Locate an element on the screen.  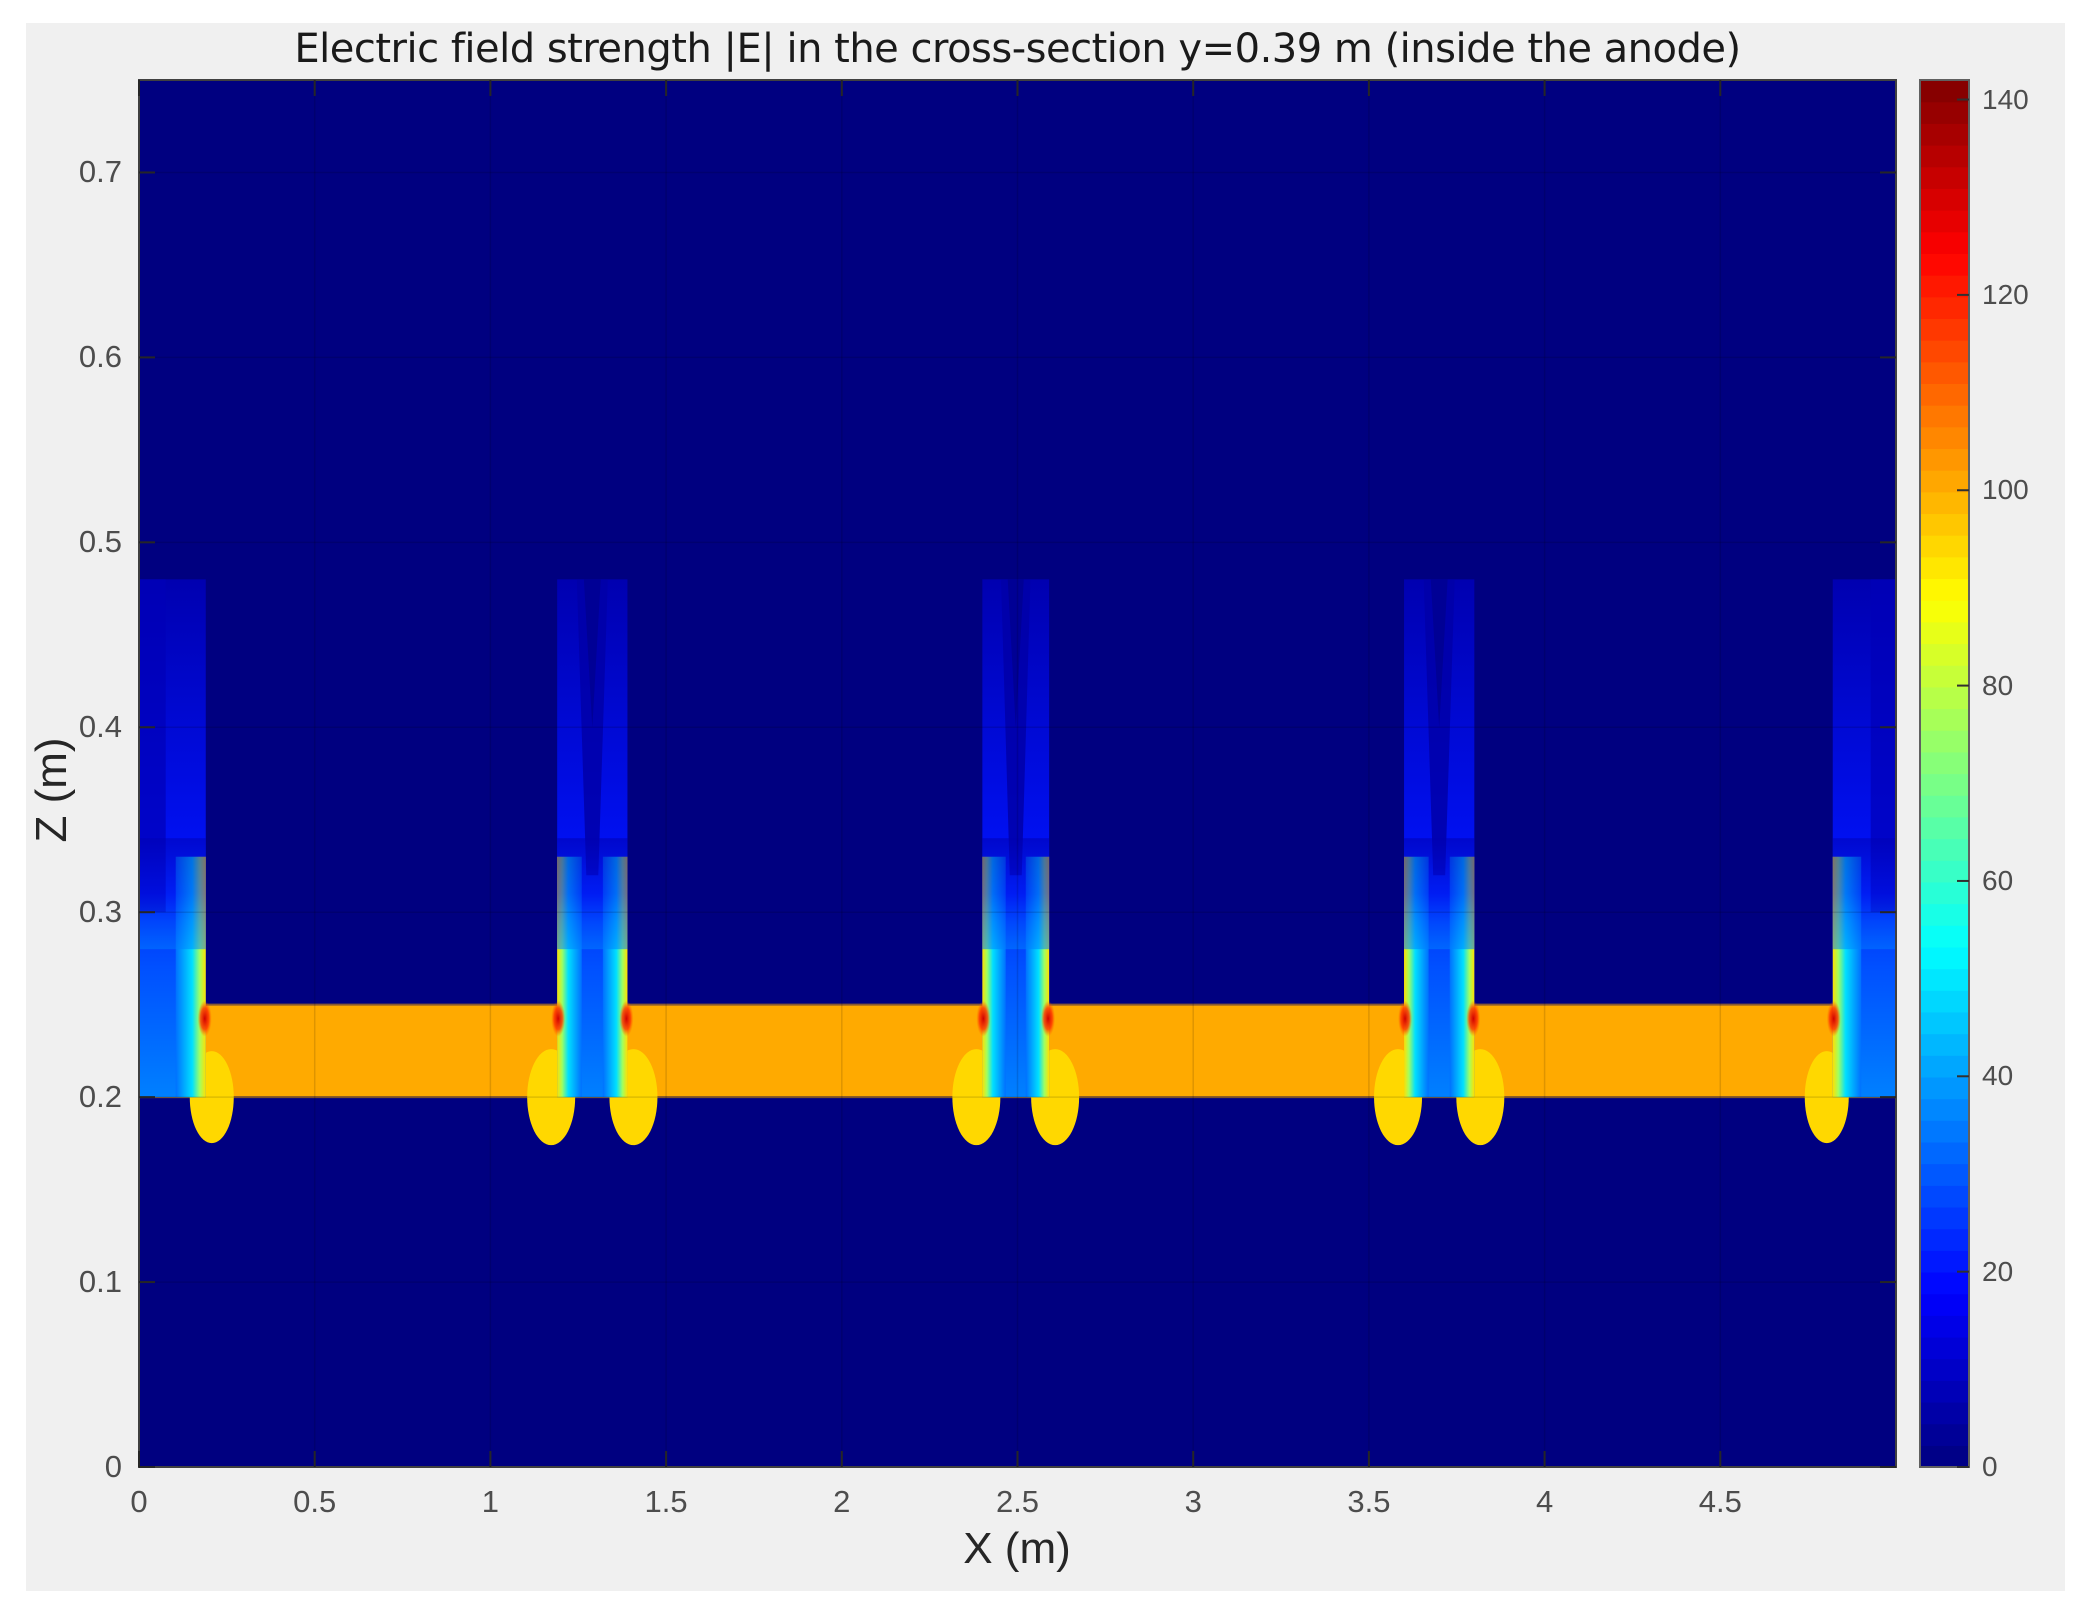
x-tick-label: 2.5 is located at coordinates (1017, 1501).